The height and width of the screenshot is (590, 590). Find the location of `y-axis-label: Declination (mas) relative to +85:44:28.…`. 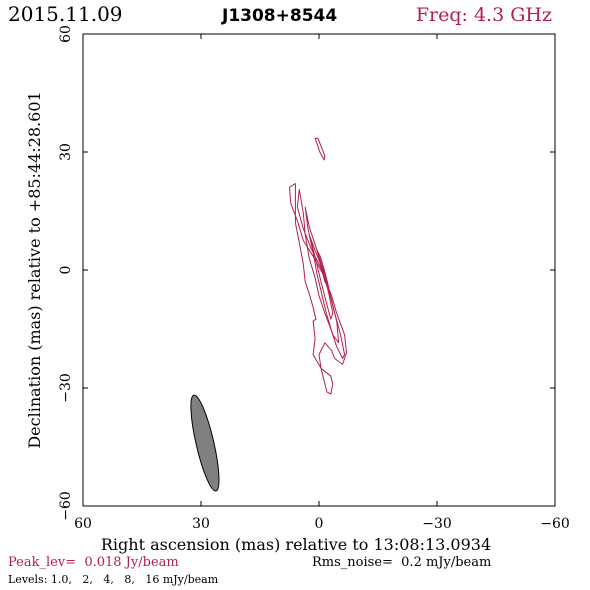

y-axis-label: Declination (mas) relative to +85:44:28.… is located at coordinates (34, 269).